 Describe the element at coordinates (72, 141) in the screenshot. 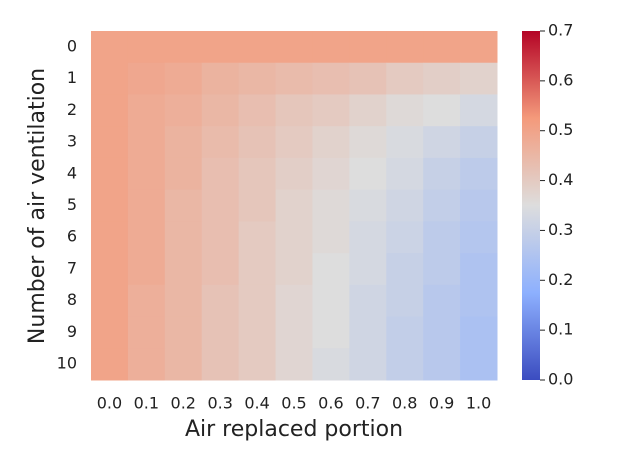

I see `y-tick-label: 3` at that location.